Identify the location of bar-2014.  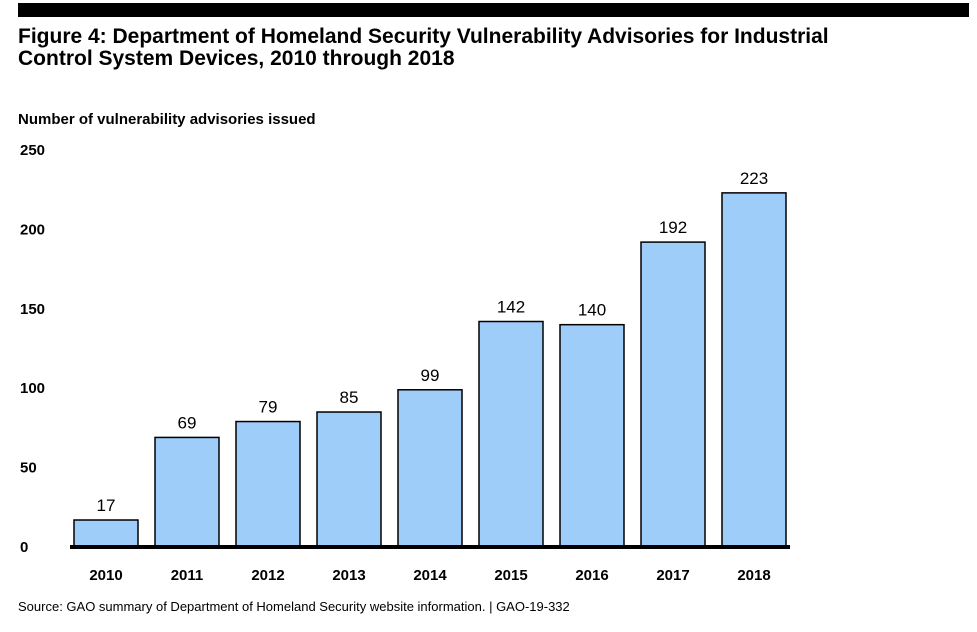
(430, 468).